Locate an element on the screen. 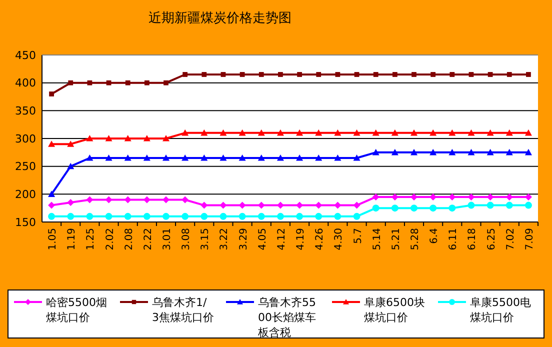 The height and width of the screenshot is (347, 552). x-tick-label: 5.21 is located at coordinates (396, 239).